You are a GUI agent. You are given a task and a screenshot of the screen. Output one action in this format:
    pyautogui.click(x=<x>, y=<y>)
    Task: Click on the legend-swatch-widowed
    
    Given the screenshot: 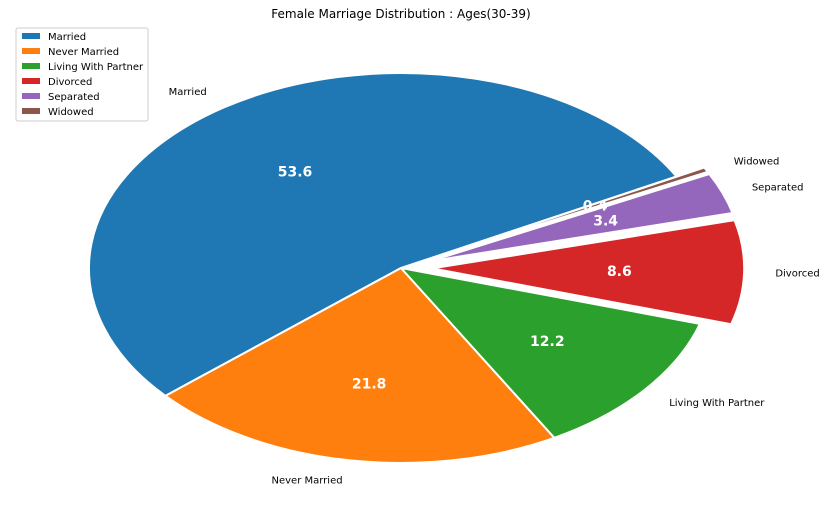 What is the action you would take?
    pyautogui.click(x=31, y=111)
    